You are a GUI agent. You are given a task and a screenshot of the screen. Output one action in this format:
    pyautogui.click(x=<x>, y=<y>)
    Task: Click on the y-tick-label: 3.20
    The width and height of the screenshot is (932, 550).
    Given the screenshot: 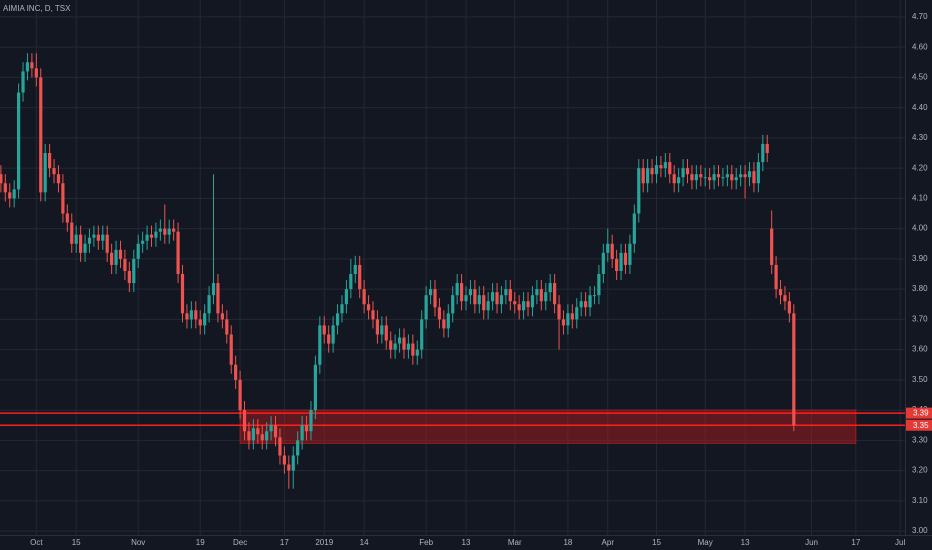 What is the action you would take?
    pyautogui.click(x=920, y=470)
    